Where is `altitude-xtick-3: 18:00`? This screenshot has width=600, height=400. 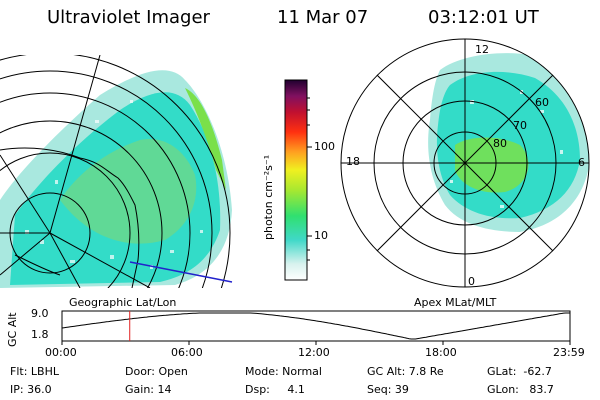 altitude-xtick-3: 18:00 is located at coordinates (441, 352).